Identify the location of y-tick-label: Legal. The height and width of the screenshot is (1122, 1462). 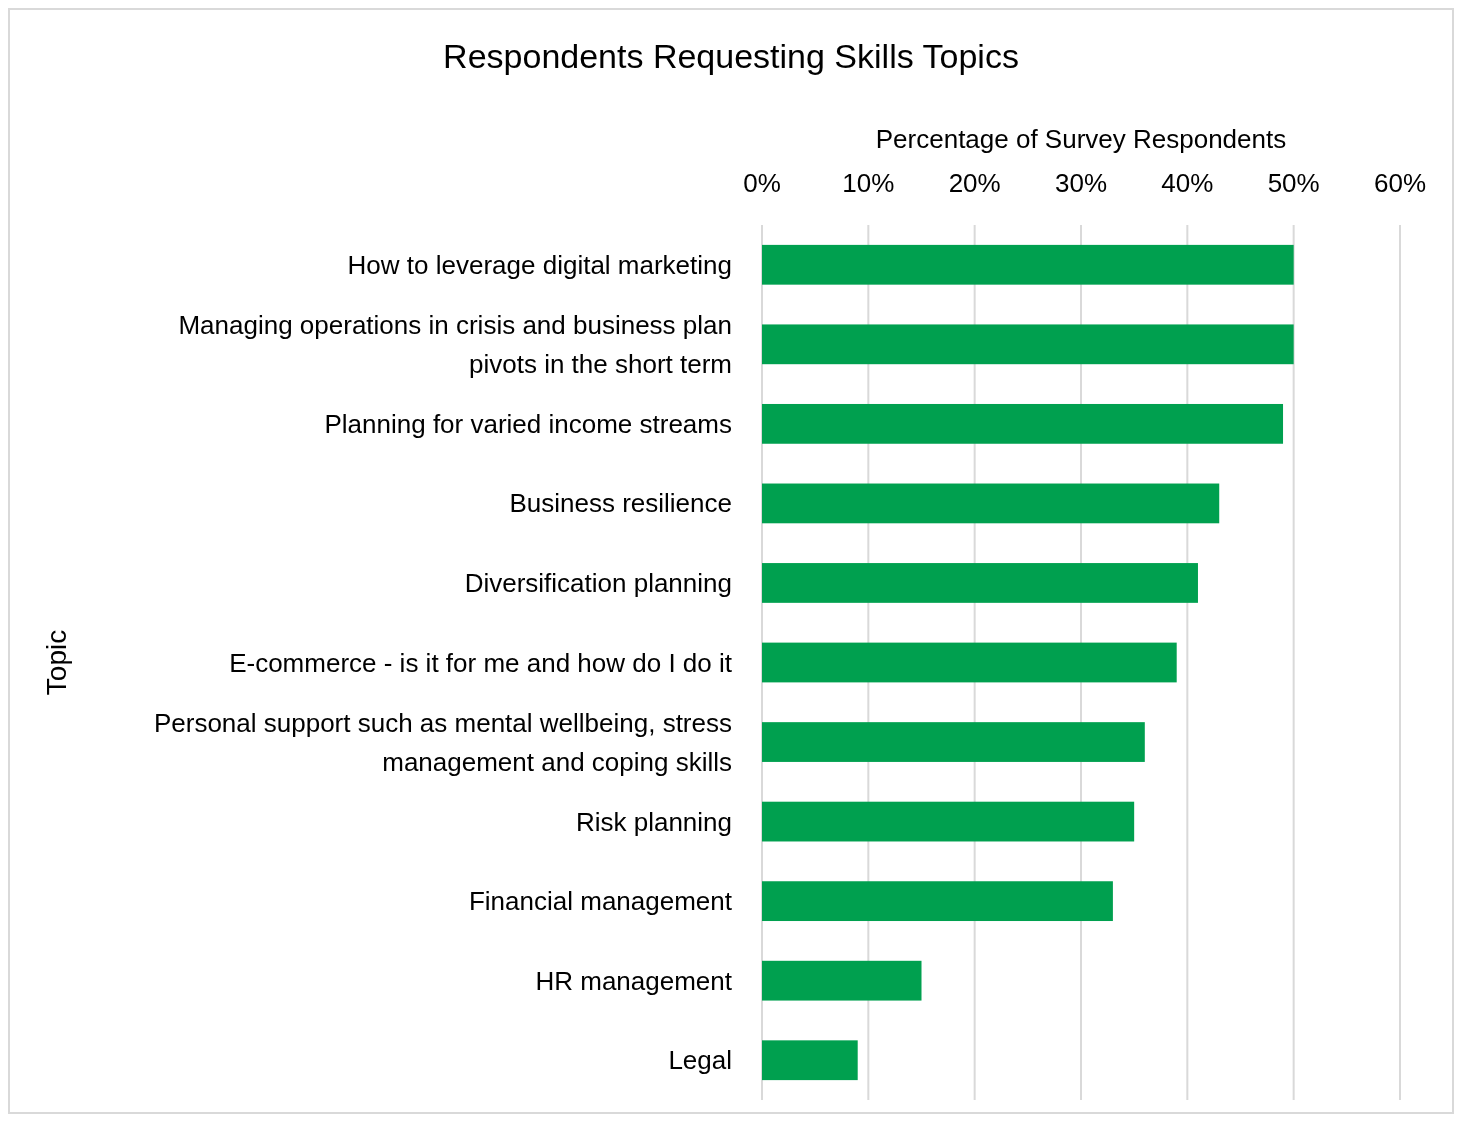
(700, 1060).